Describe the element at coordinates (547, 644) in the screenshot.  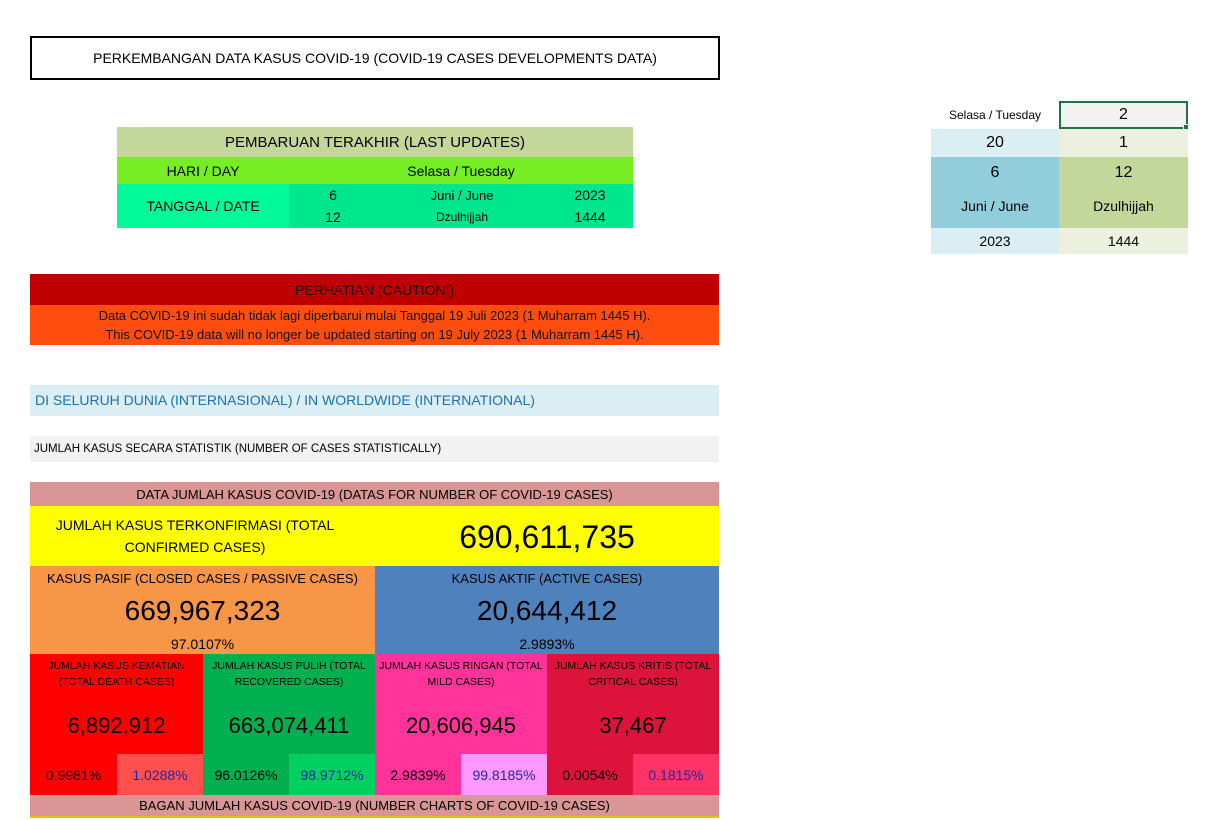
I see `active-percentage: 2.9893%` at that location.